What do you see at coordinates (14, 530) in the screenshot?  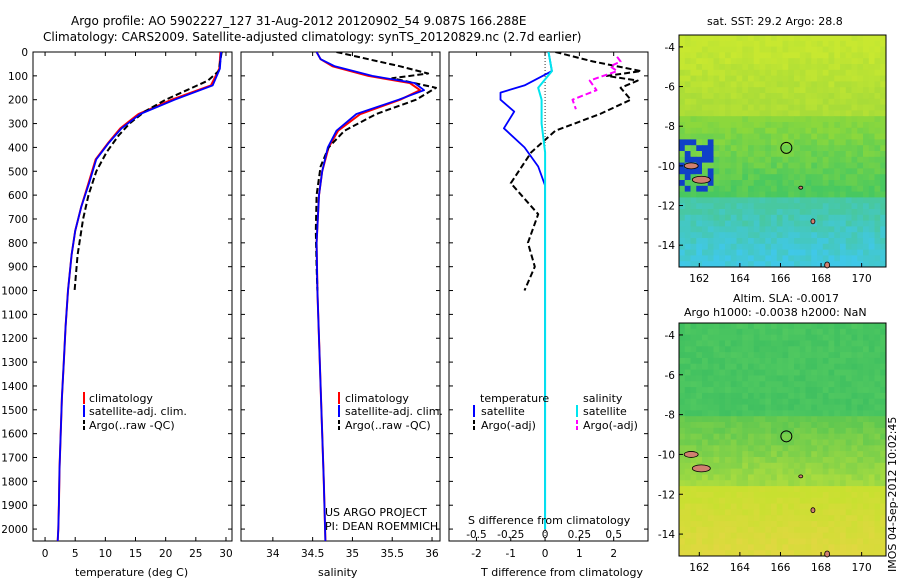 I see `depth-tick-label: 2000` at bounding box center [14, 530].